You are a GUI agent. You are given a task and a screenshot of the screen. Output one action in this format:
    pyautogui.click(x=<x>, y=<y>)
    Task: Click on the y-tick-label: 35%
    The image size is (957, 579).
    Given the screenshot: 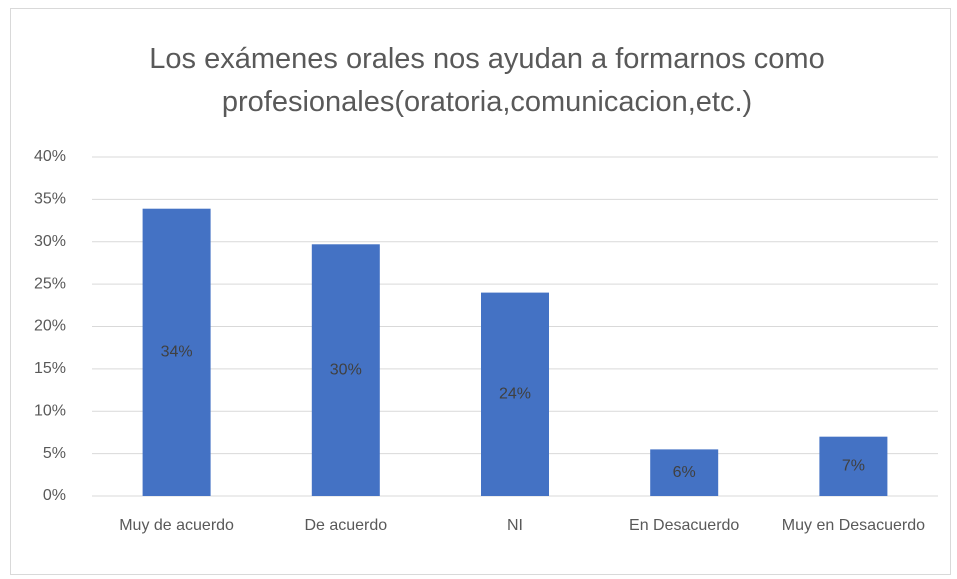 What is the action you would take?
    pyautogui.click(x=50, y=199)
    